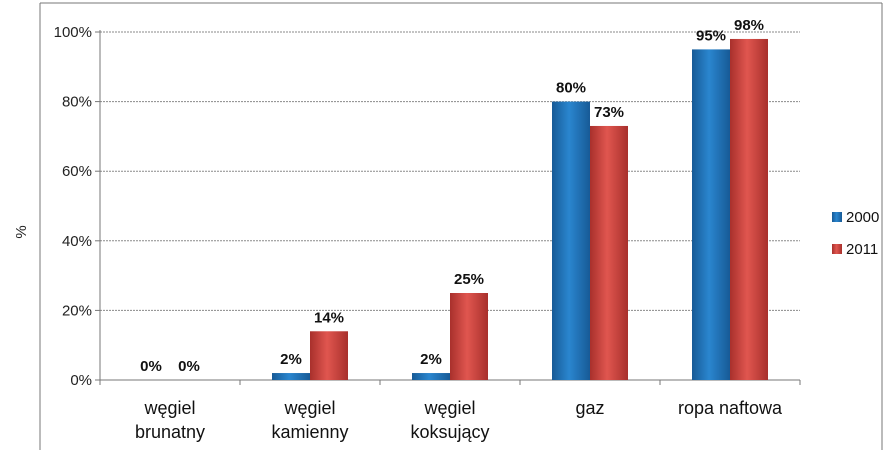 The image size is (885, 450). Describe the element at coordinates (77, 241) in the screenshot. I see `y-tick-label: 40%` at that location.